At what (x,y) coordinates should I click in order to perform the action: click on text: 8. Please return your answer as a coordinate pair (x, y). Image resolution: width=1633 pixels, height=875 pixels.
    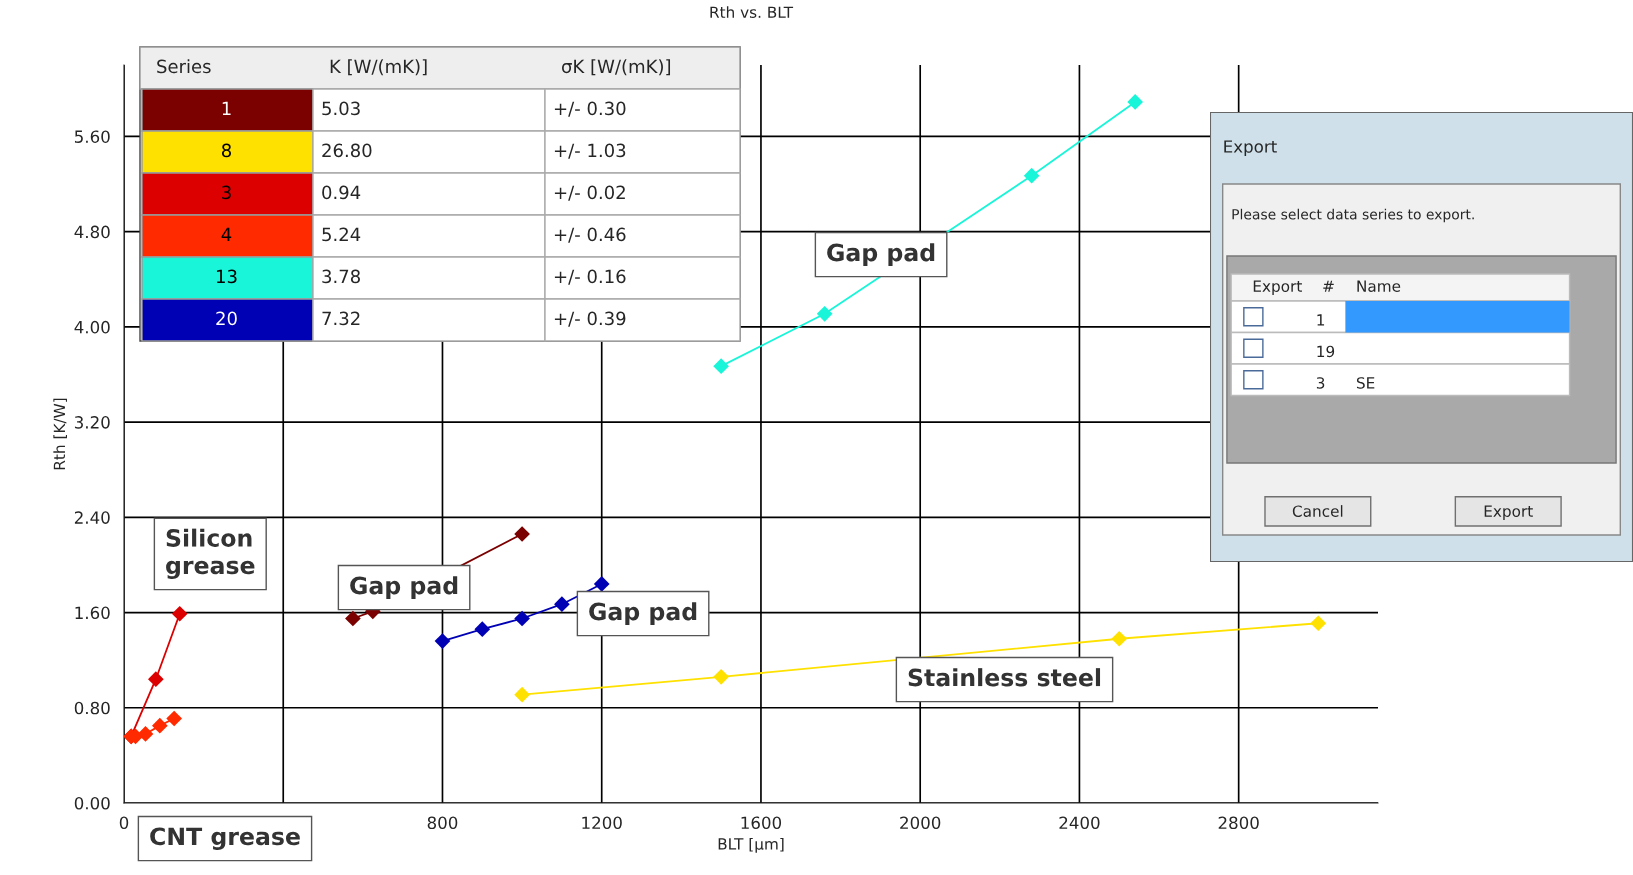
    Looking at the image, I should click on (226, 150).